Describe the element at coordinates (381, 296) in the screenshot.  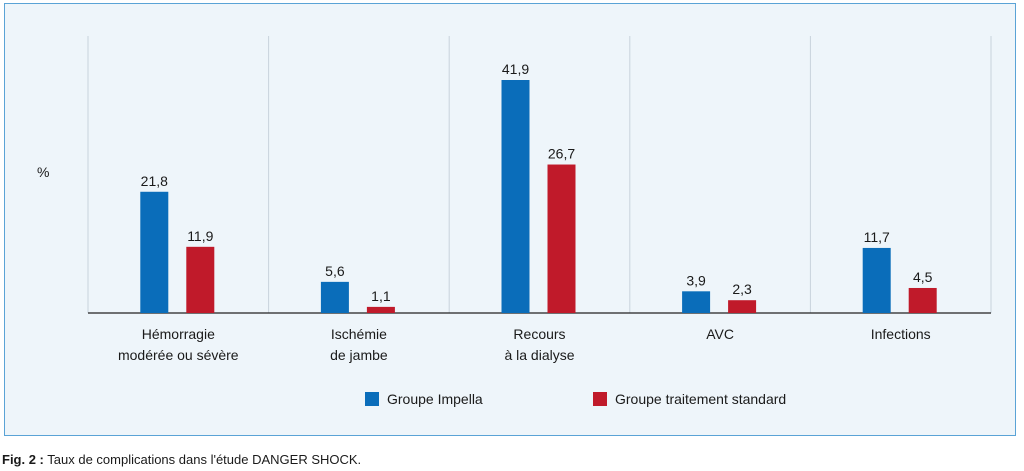
I see `data-label: 1,1` at that location.